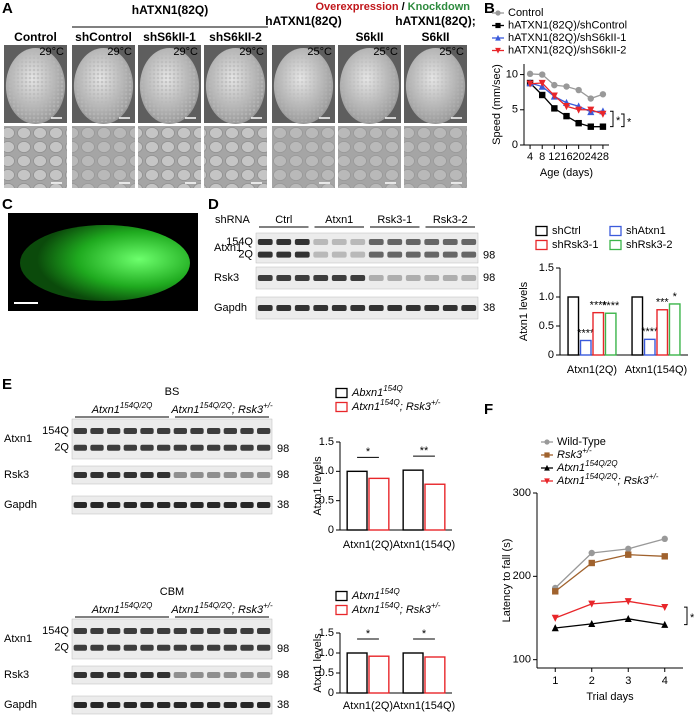 Image resolution: width=698 pixels, height=716 pixels. What do you see at coordinates (525, 13) in the screenshot?
I see `legend-label: Control` at bounding box center [525, 13].